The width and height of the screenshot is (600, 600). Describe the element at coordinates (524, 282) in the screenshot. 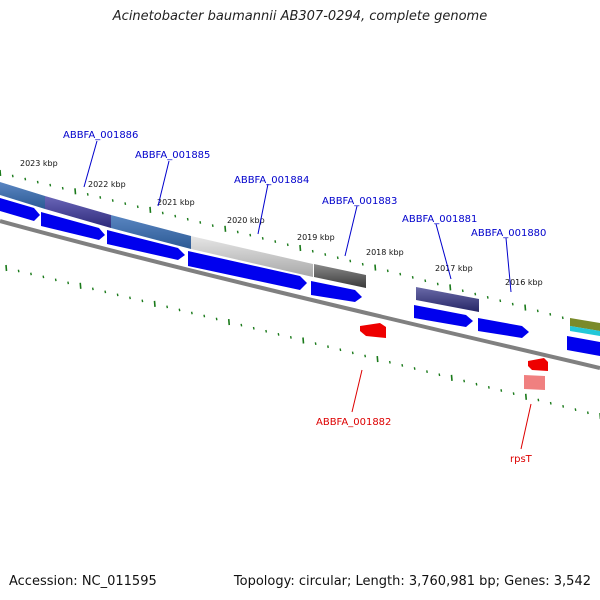

I see `kbp-label: 2016 kbp` at that location.